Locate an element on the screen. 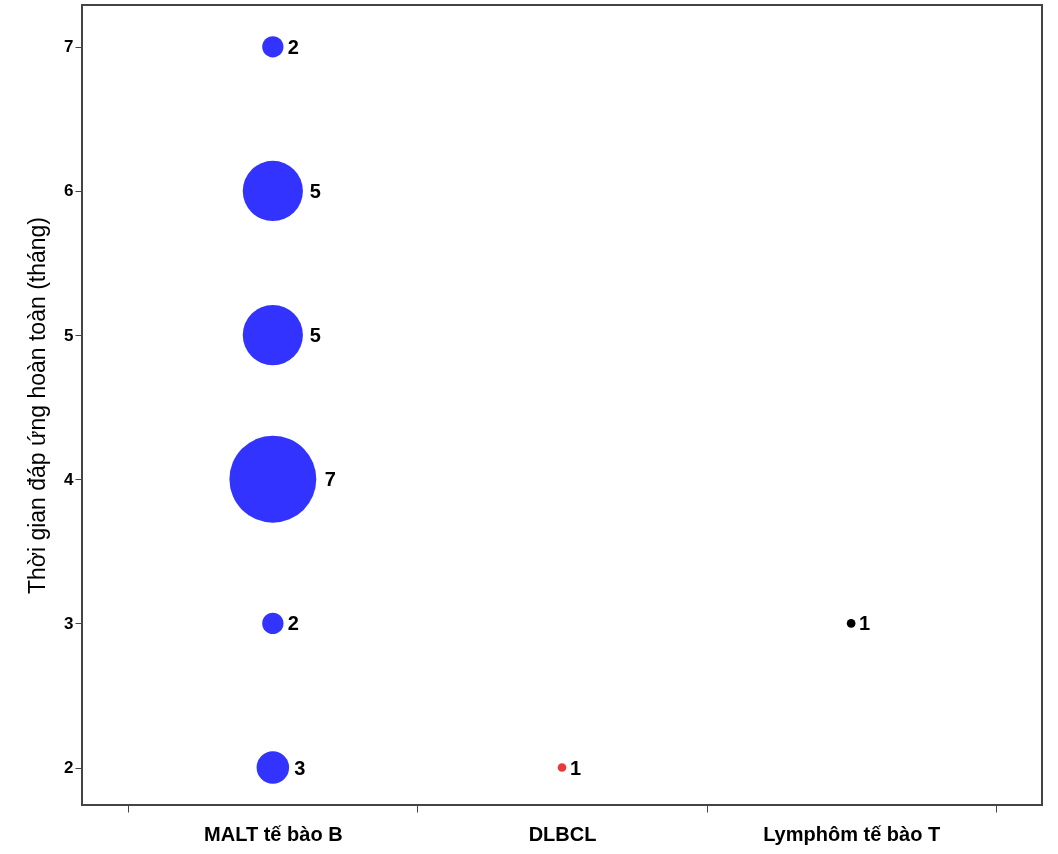 Image resolution: width=1058 pixels, height=854 pixels. y-tick-label: 6 is located at coordinates (69, 191).